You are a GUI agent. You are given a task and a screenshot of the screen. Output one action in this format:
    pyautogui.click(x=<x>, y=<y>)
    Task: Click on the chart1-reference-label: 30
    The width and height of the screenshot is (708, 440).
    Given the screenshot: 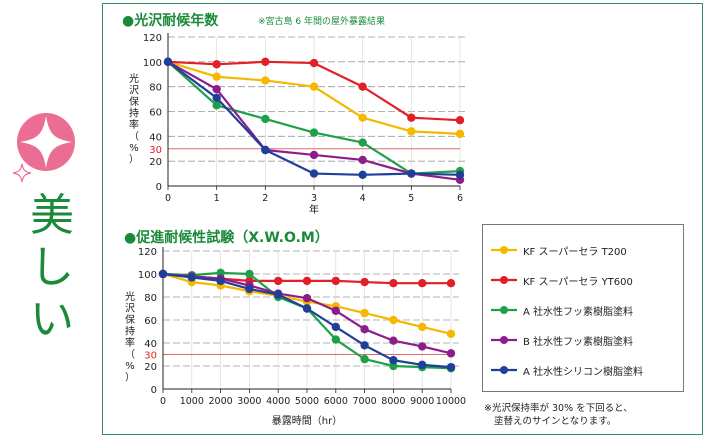 What is the action you would take?
    pyautogui.click(x=155, y=150)
    